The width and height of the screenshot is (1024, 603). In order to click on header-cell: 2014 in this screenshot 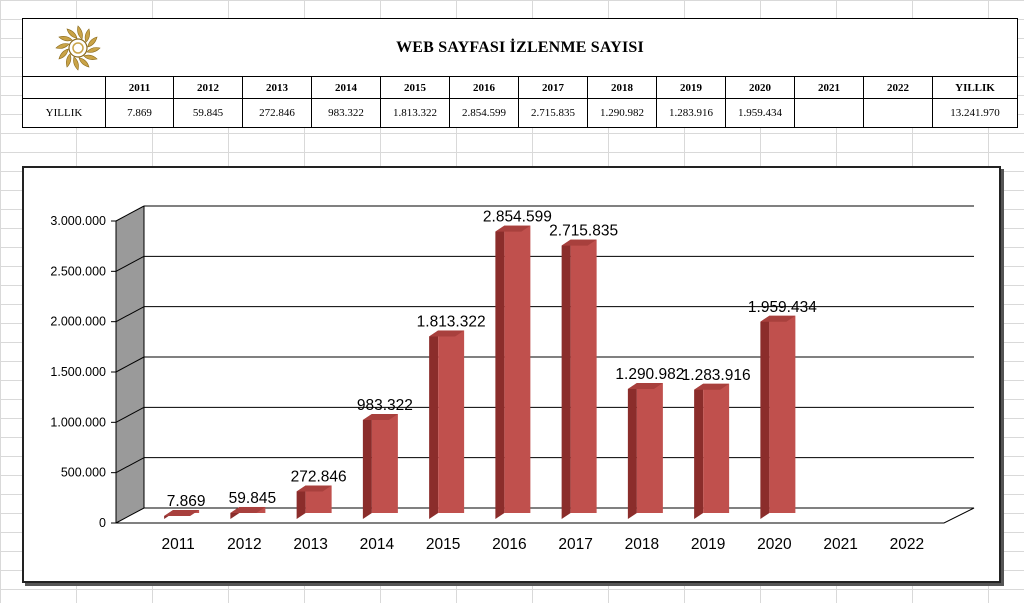, I will do `click(346, 87)`.